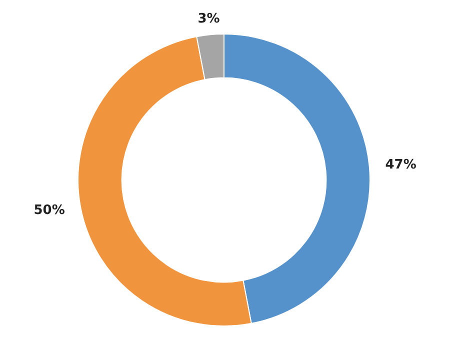  Describe the element at coordinates (400, 164) in the screenshot. I see `data-label: 47%` at that location.